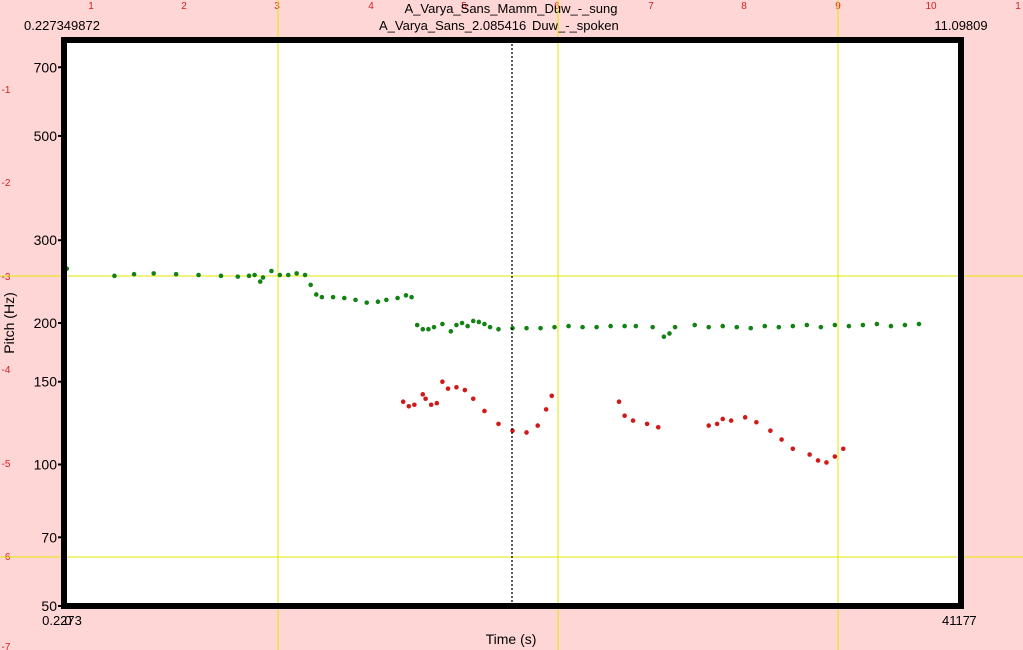 This screenshot has width=1023, height=650. Describe the element at coordinates (6, 370) in the screenshot. I see `left-ruler-label: -4` at that location.